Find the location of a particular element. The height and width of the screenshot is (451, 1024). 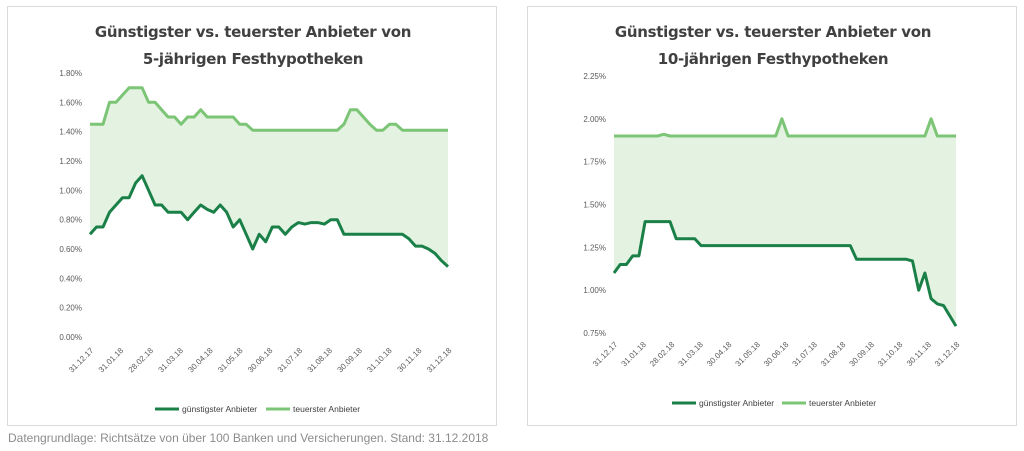

range-band is located at coordinates (269, 177).